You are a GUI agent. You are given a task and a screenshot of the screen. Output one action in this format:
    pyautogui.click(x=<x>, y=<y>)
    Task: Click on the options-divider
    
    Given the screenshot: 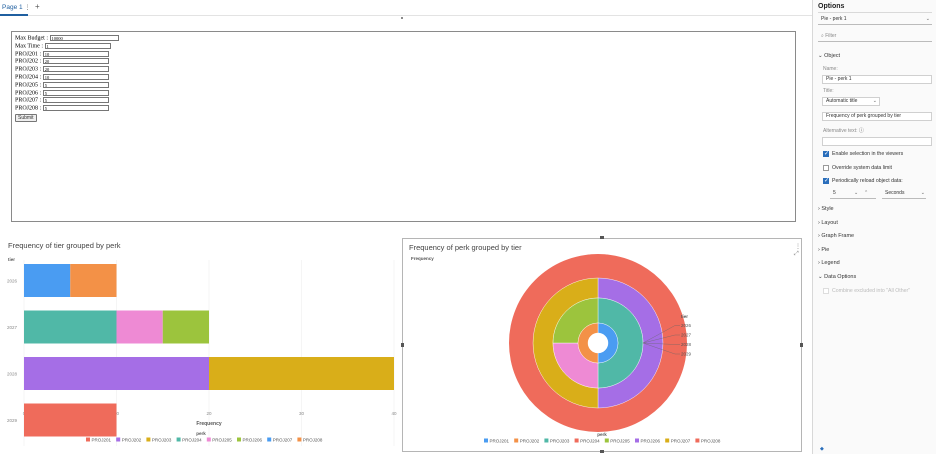 What is the action you would take?
    pyautogui.click(x=875, y=12)
    